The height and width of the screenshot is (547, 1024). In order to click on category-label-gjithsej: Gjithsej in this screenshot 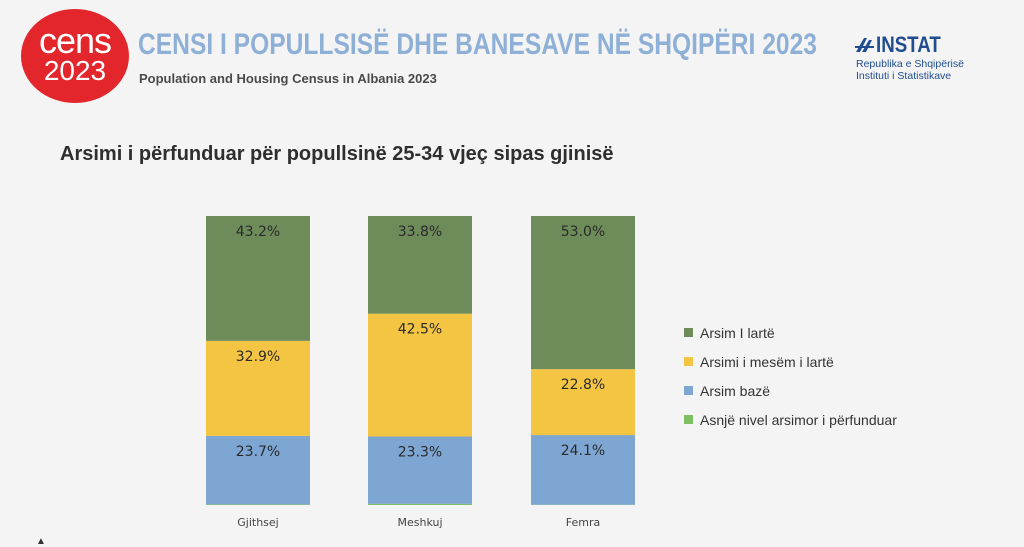, I will do `click(257, 522)`.